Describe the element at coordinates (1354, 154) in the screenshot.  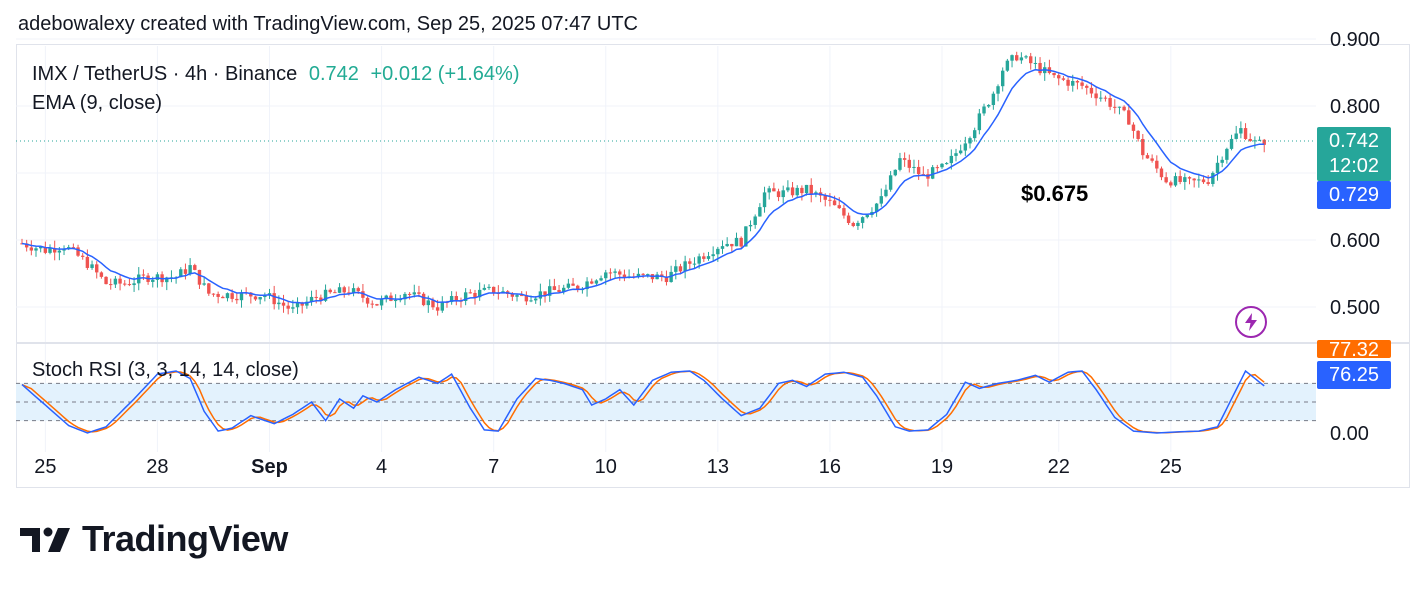
I see `last-price-badge: 0.742 12:02` at that location.